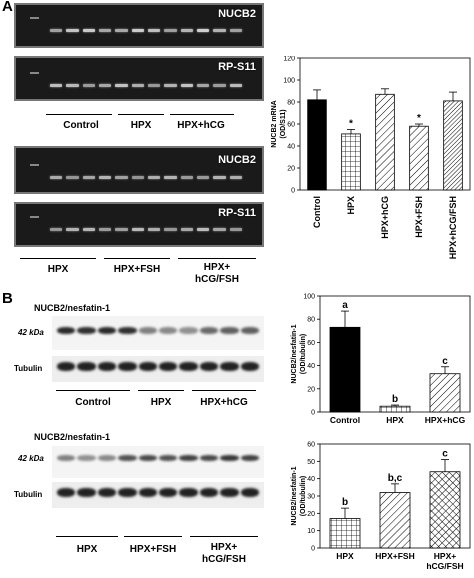  What do you see at coordinates (58, 269) in the screenshot?
I see `gel-bottom-group-hpx: HPX` at bounding box center [58, 269].